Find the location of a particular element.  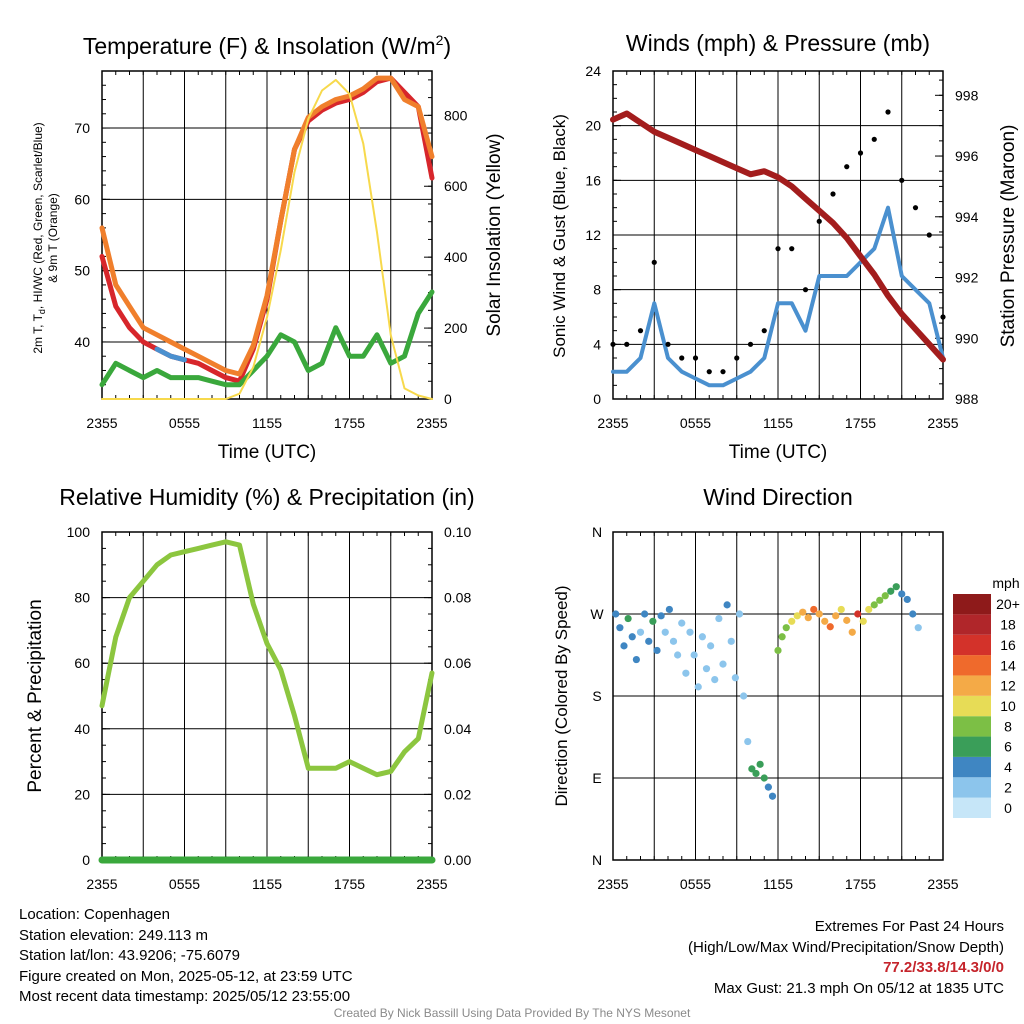

extremes-values: 77.2/33.8/14.3/0/0 is located at coordinates (943, 967).